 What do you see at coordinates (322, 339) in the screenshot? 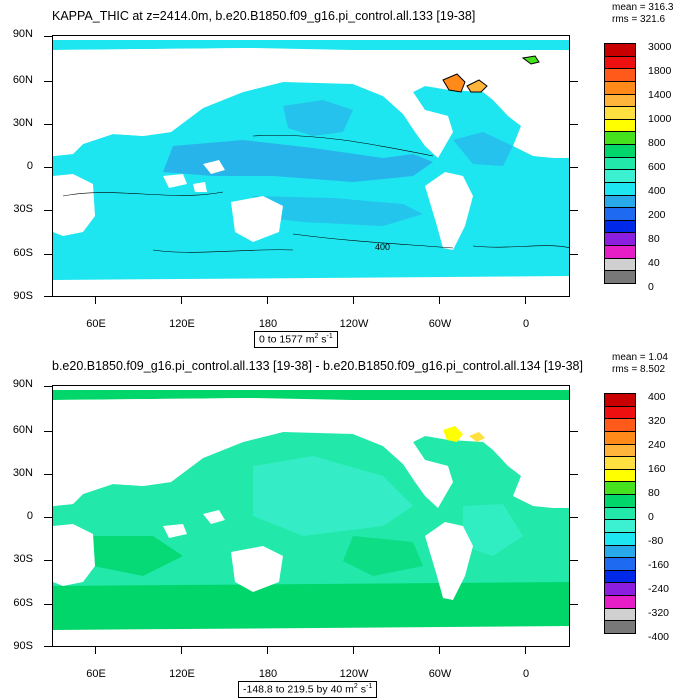
I see `range-units-s: s` at bounding box center [322, 339].